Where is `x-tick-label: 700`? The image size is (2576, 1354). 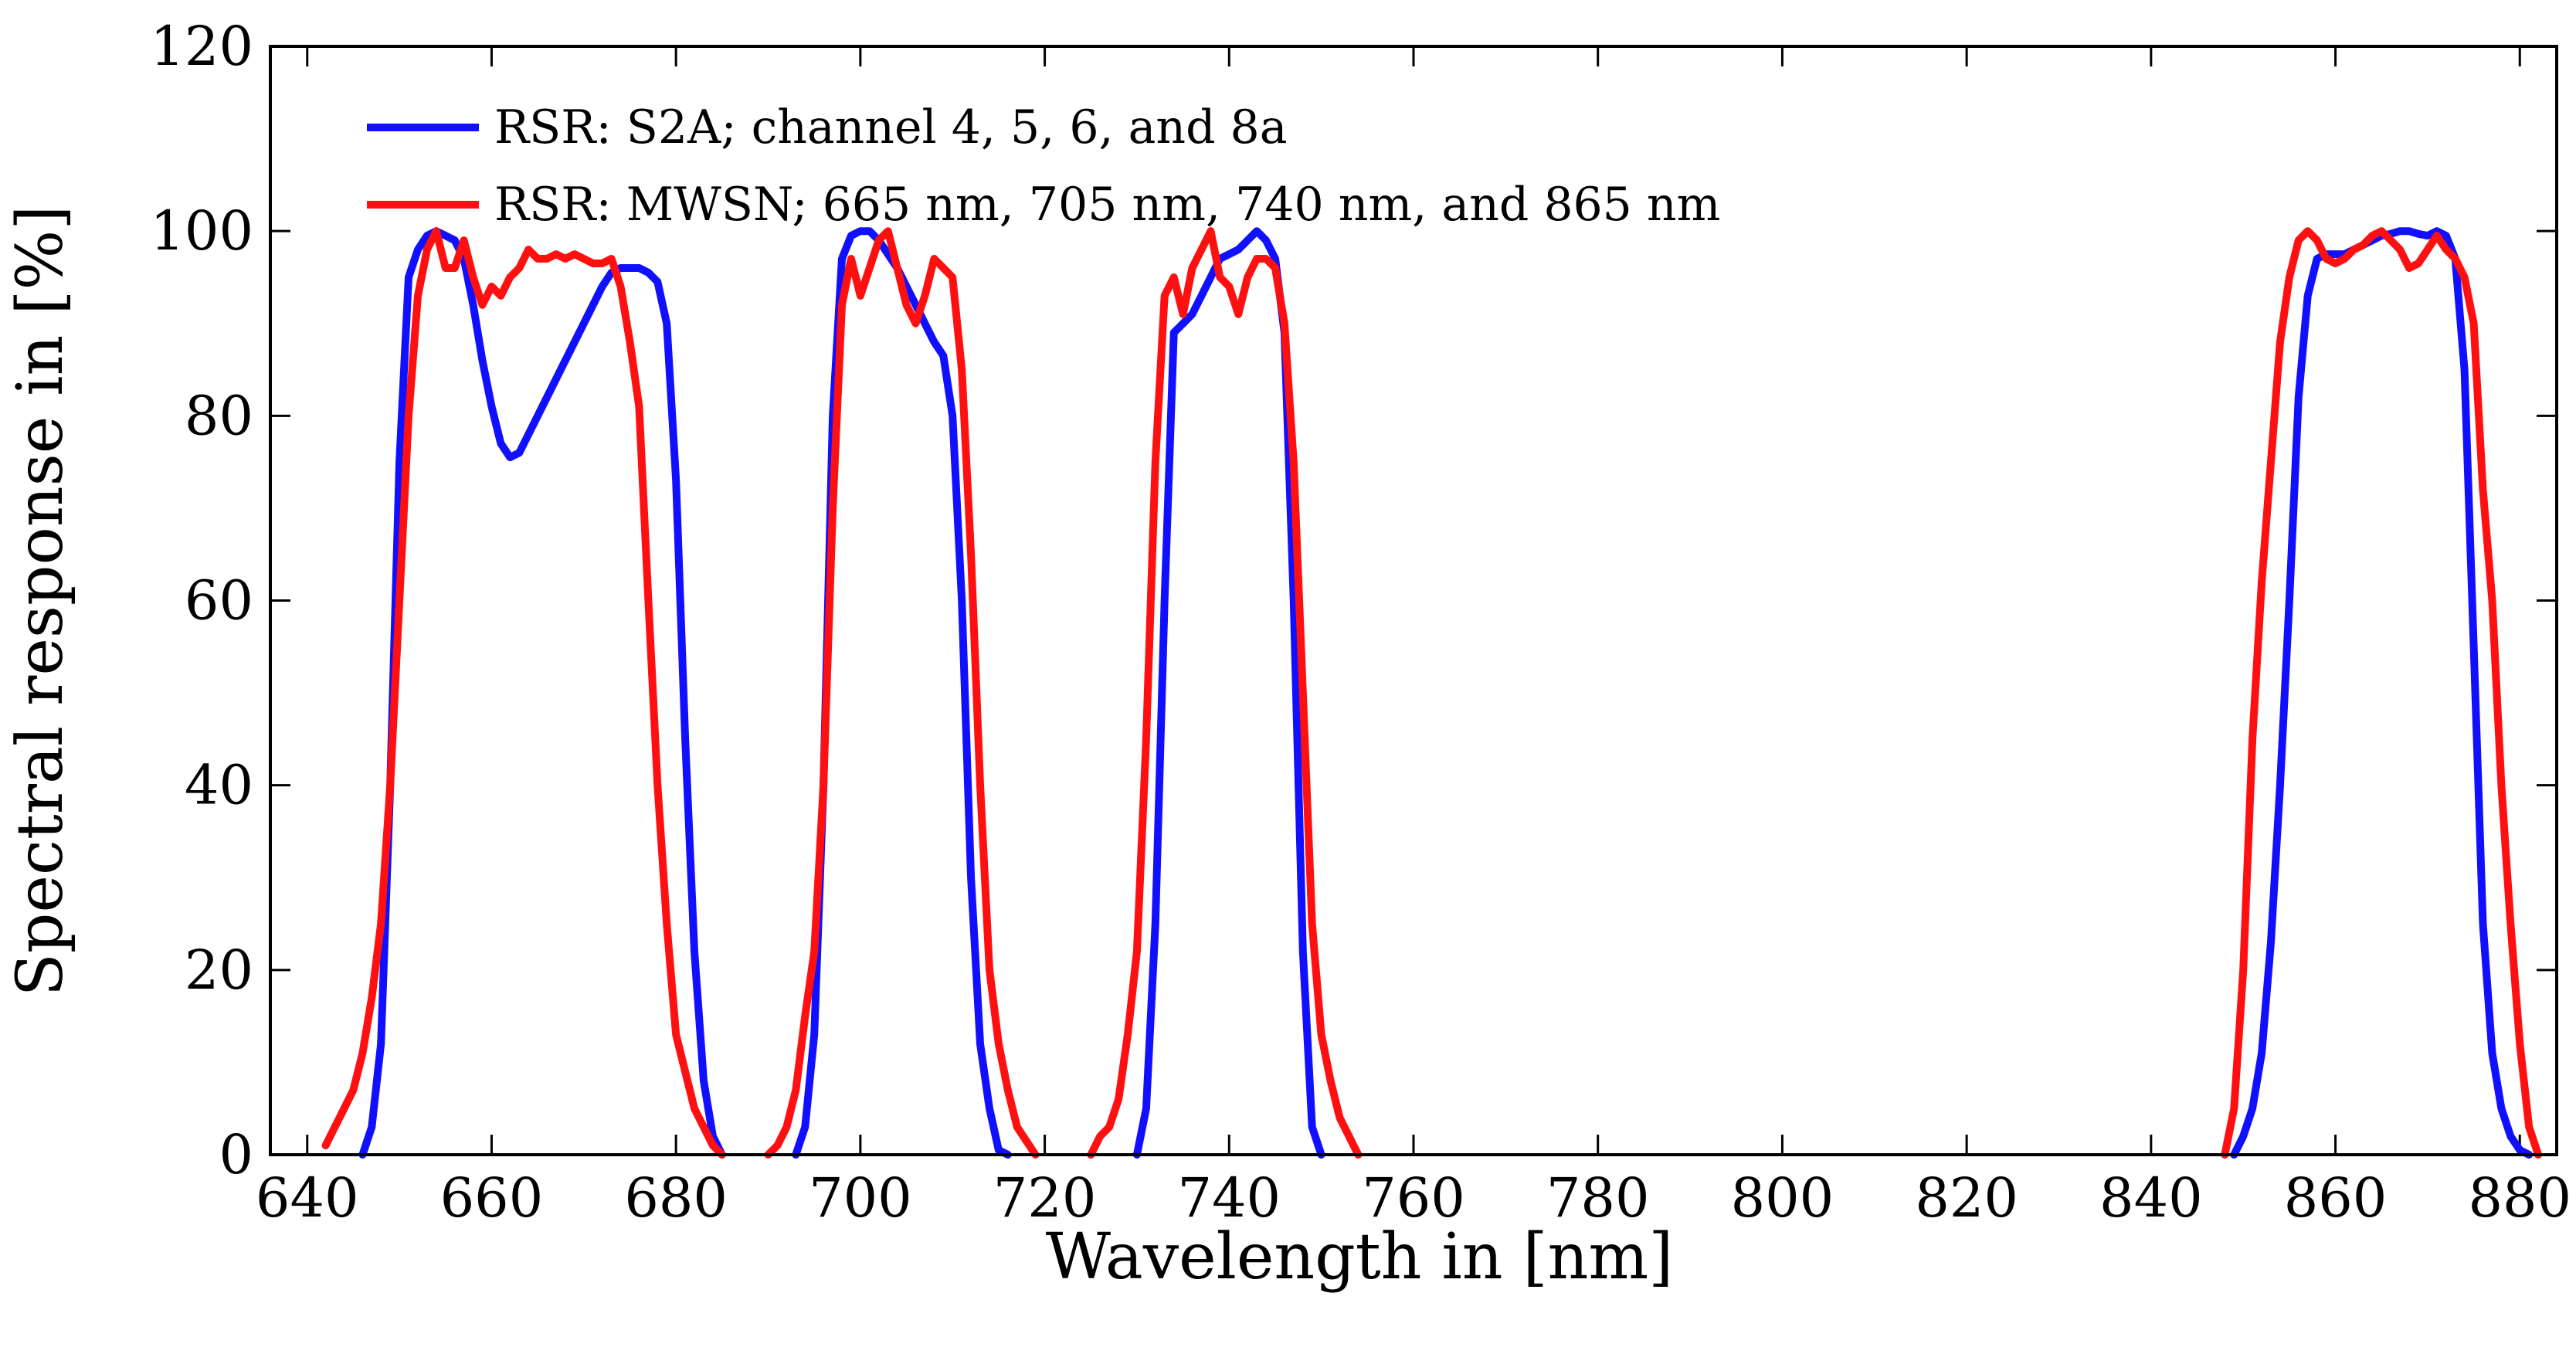
x-tick-label: 700 is located at coordinates (861, 1198).